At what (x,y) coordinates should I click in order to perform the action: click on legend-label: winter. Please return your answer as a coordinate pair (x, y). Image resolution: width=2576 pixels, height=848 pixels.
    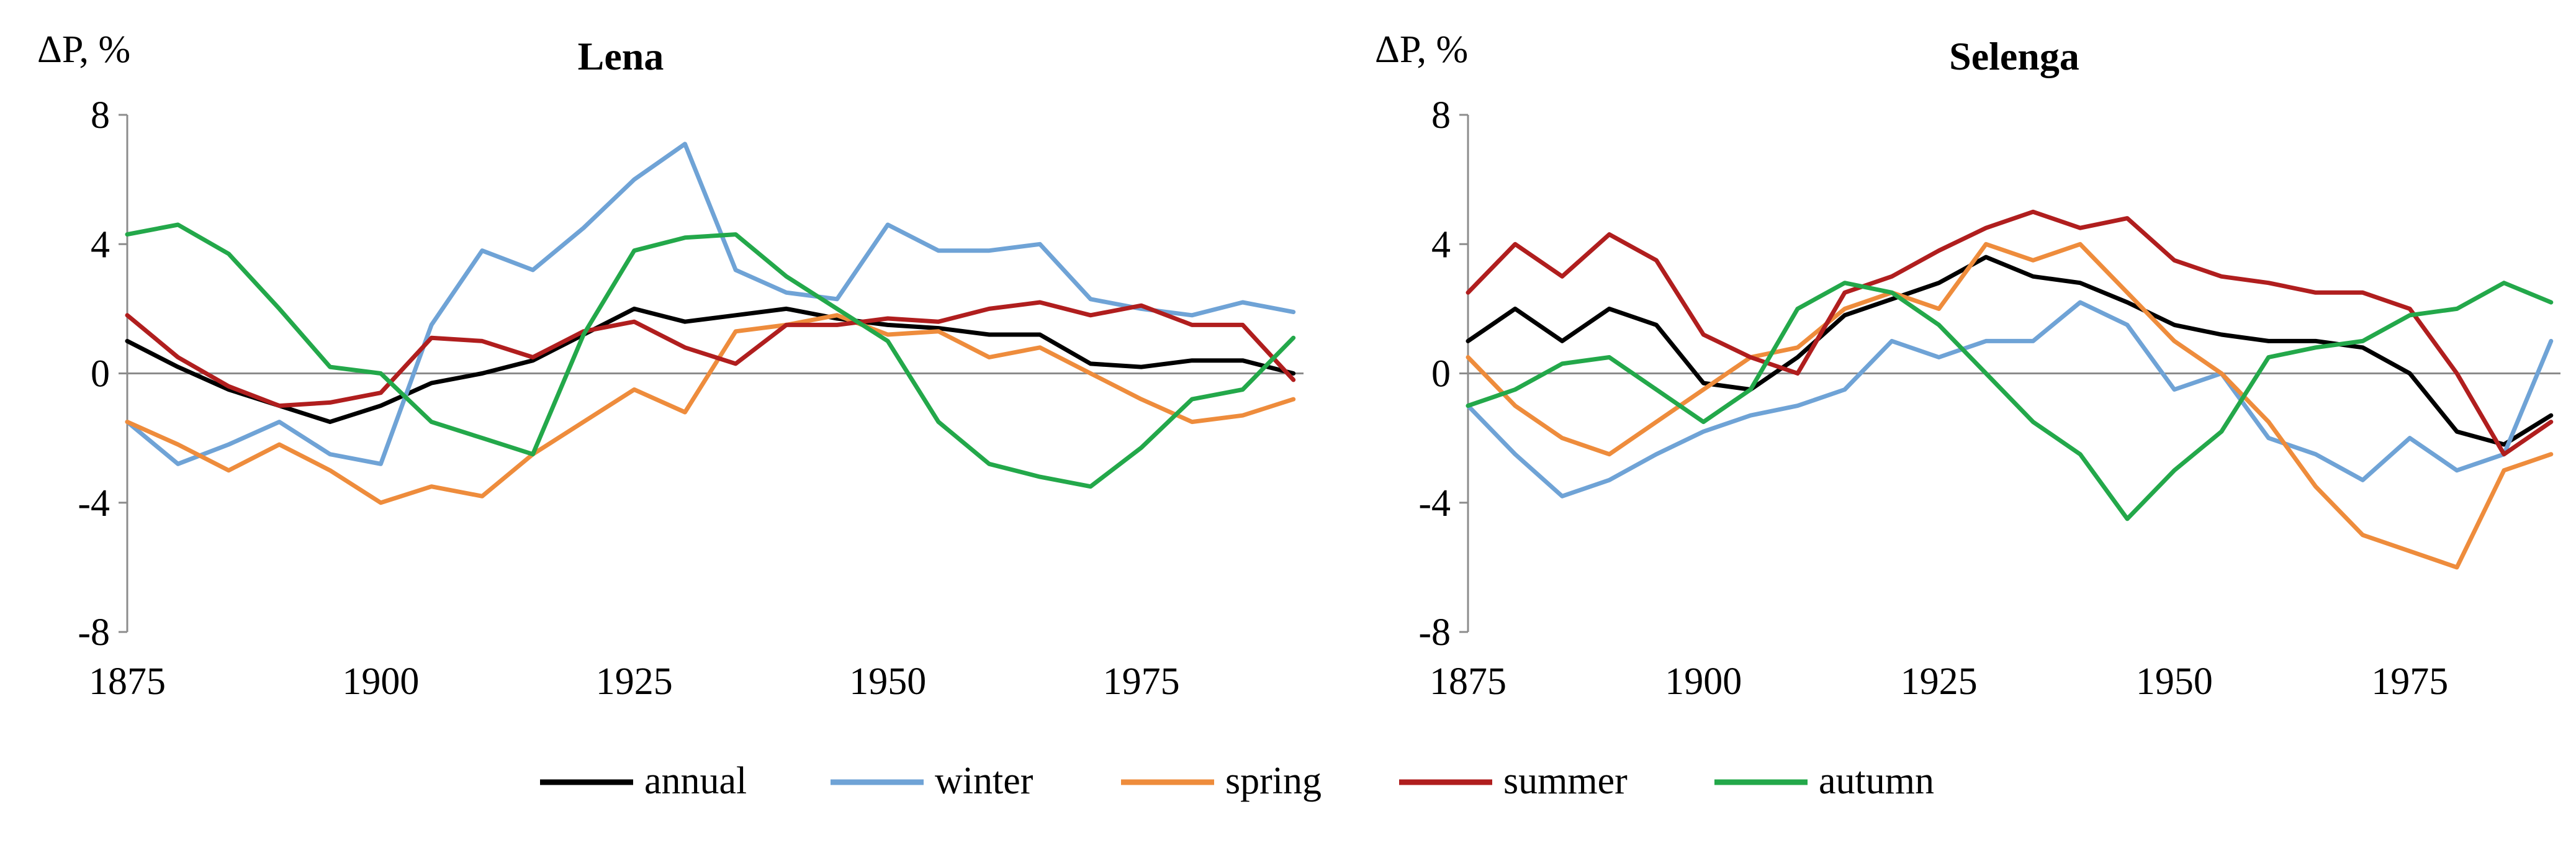
    Looking at the image, I should click on (984, 781).